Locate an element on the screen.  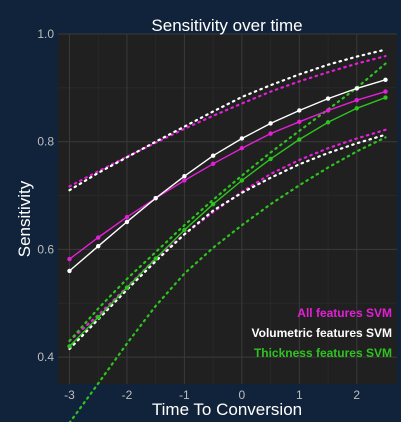
x-tick-label: 2 is located at coordinates (356, 395).